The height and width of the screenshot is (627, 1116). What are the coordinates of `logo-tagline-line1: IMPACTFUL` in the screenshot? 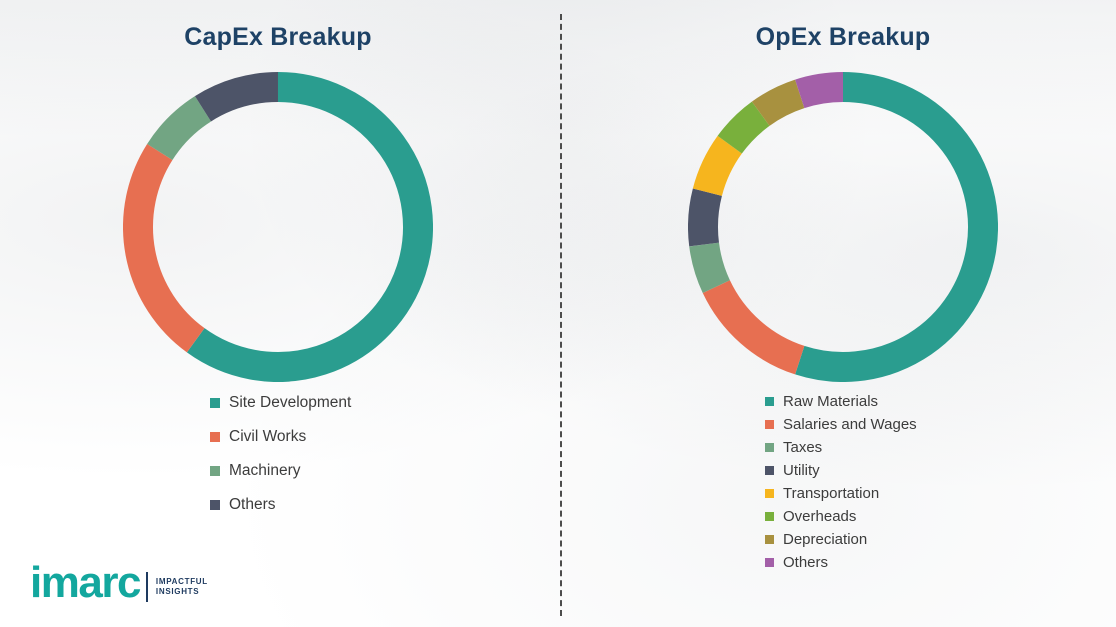 It's located at (181, 581).